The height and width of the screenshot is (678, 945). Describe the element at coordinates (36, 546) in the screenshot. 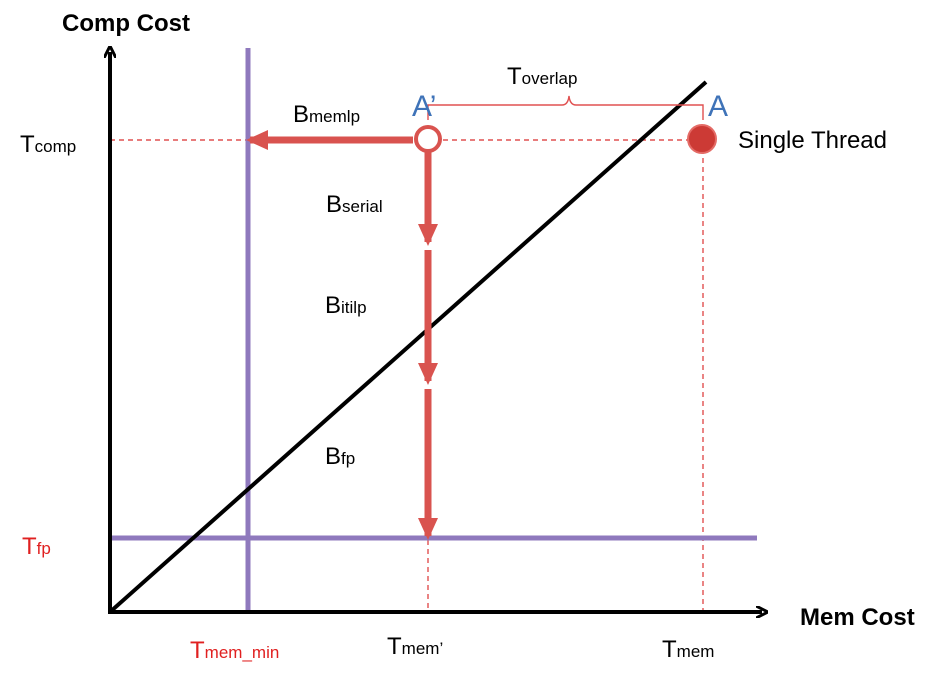

I see `t-fp-label: Tfp` at that location.